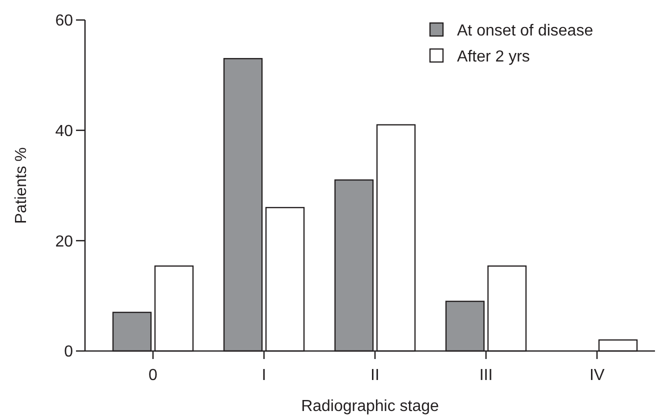 The image size is (660, 419). Describe the element at coordinates (21, 185) in the screenshot. I see `y-axis-title: Patients %` at that location.